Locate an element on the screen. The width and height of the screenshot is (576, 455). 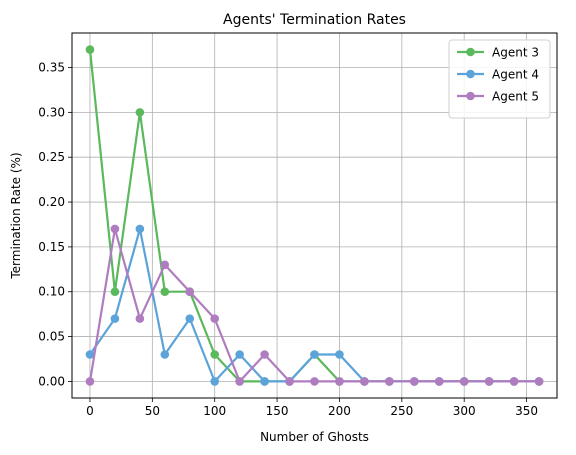
x-tick-label: 300 is located at coordinates (464, 411).